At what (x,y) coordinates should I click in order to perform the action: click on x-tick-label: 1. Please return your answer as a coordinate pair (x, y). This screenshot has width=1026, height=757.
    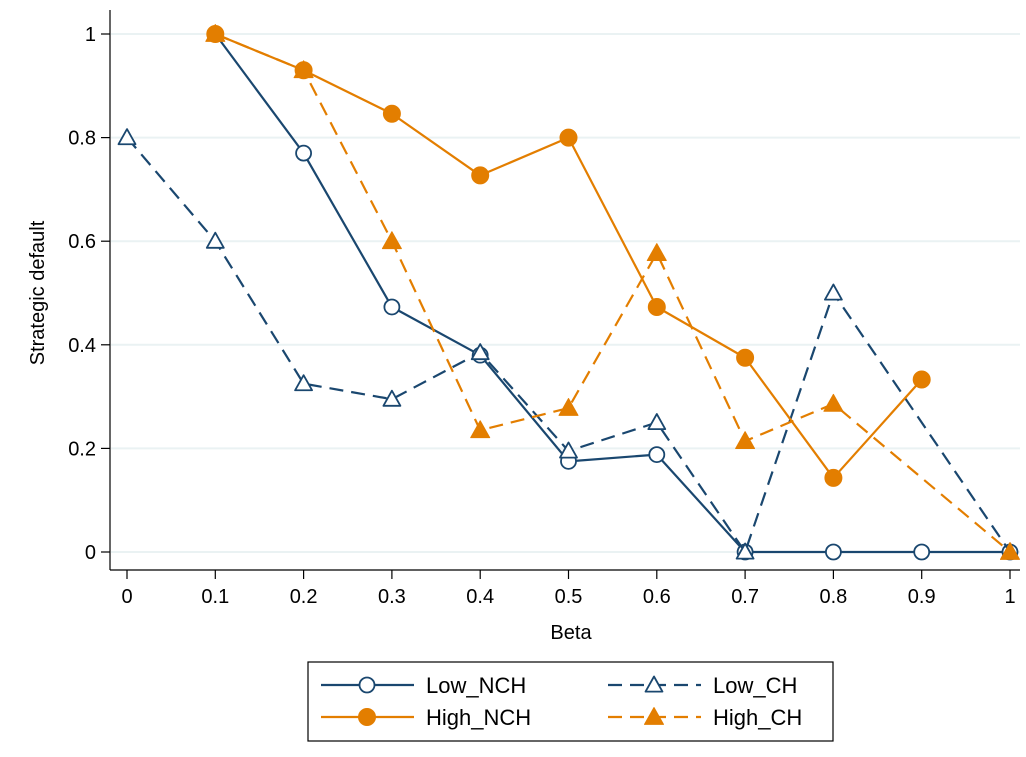
    Looking at the image, I should click on (1009, 597).